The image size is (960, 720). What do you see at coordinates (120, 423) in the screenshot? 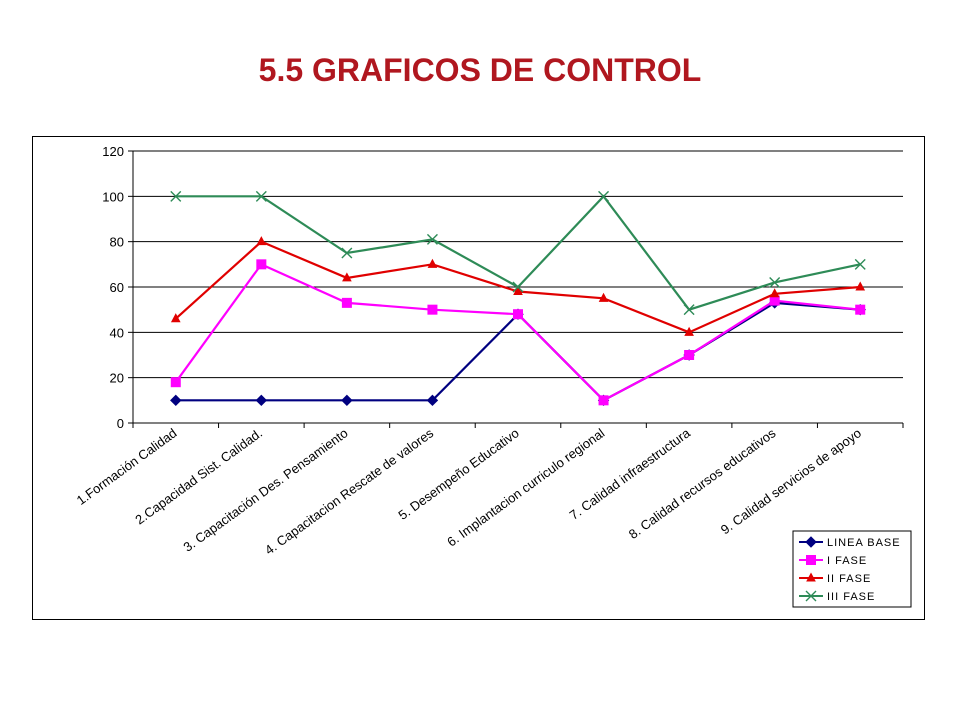
I see `y-tick-label: 0` at bounding box center [120, 423].